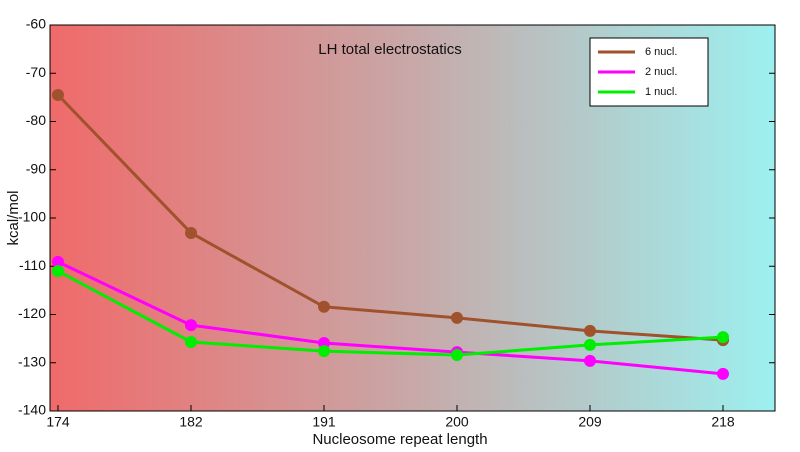 The height and width of the screenshot is (452, 800). I want to click on y-tick-label: -130, so click(32, 361).